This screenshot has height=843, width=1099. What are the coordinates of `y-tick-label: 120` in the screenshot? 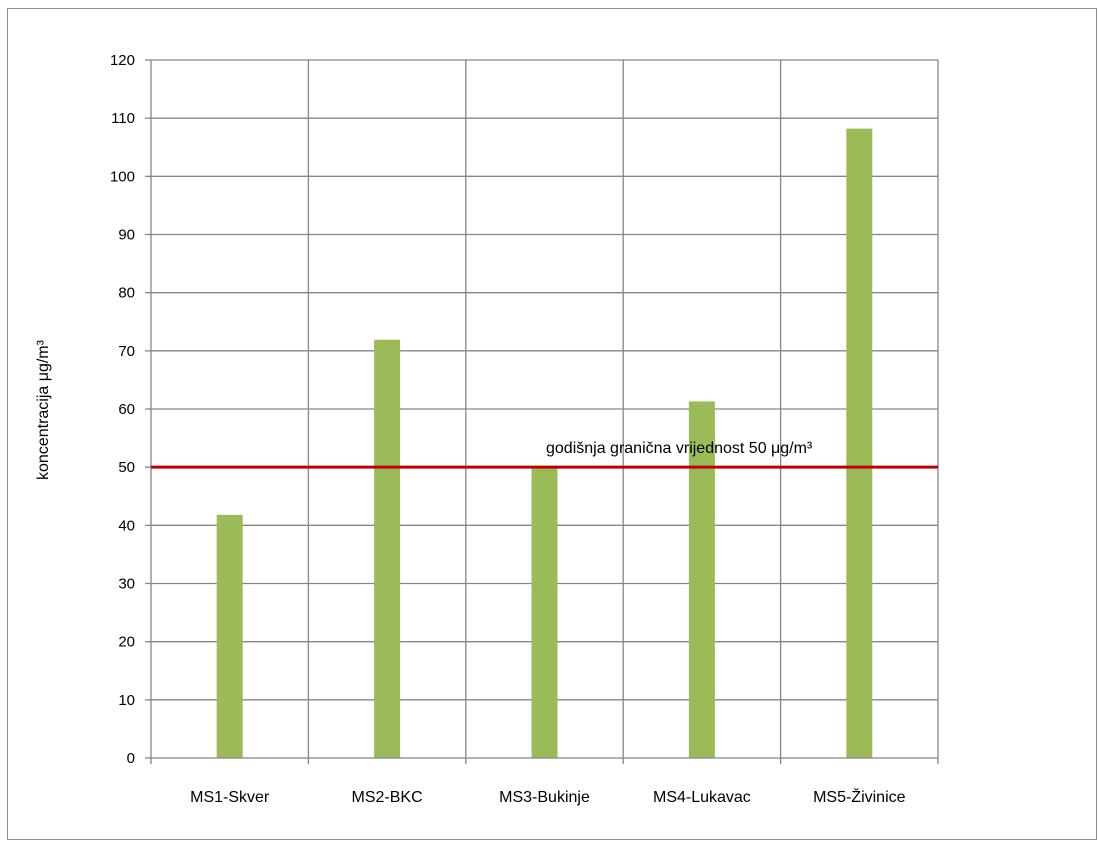 It's located at (122, 60).